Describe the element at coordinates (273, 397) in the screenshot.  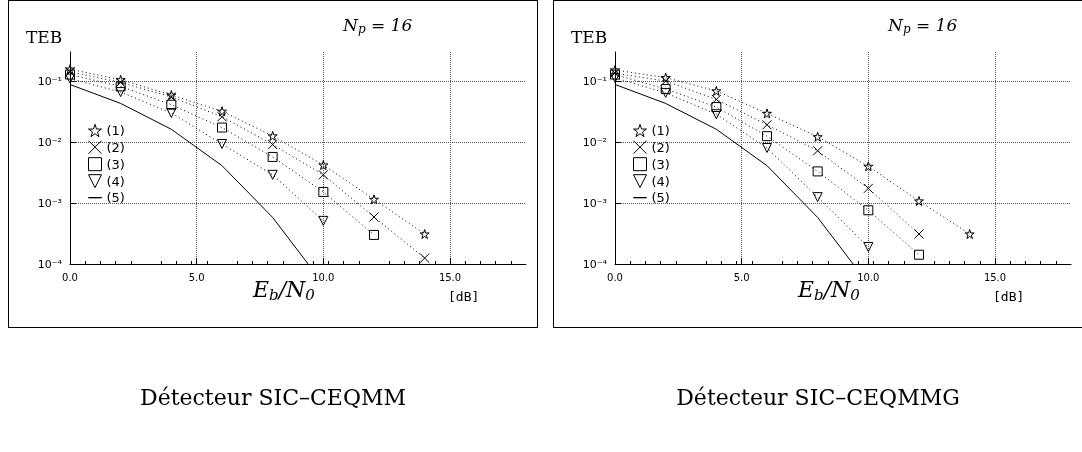
I see `text: Détecteur SIC–CEQMM` at that location.